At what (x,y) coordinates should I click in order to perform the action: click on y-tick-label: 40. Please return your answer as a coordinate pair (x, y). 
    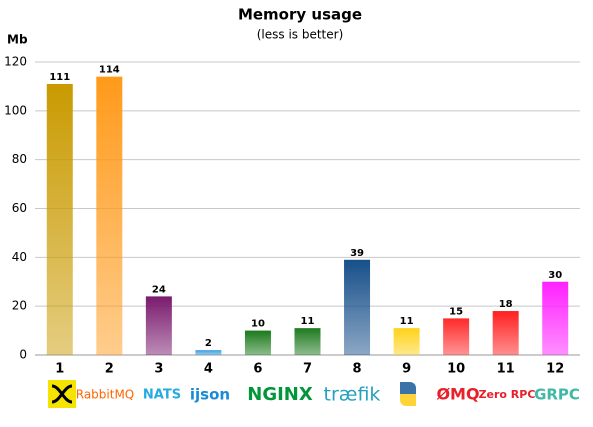
    Looking at the image, I should click on (19, 257).